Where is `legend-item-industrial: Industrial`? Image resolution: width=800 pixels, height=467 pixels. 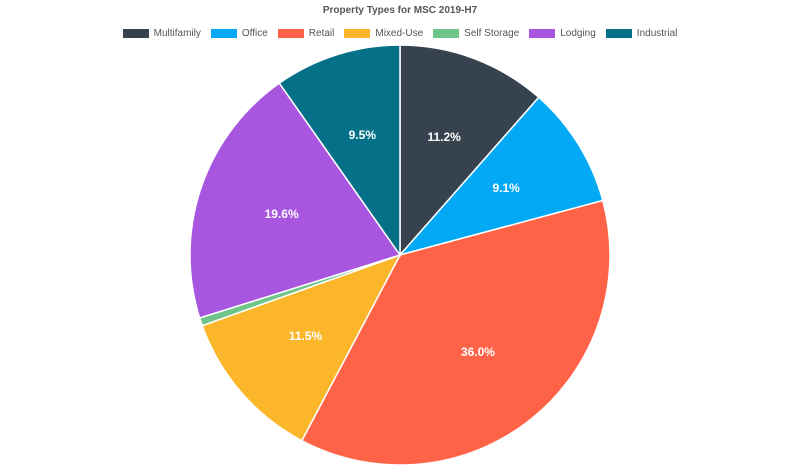 legend-item-industrial: Industrial is located at coordinates (641, 33).